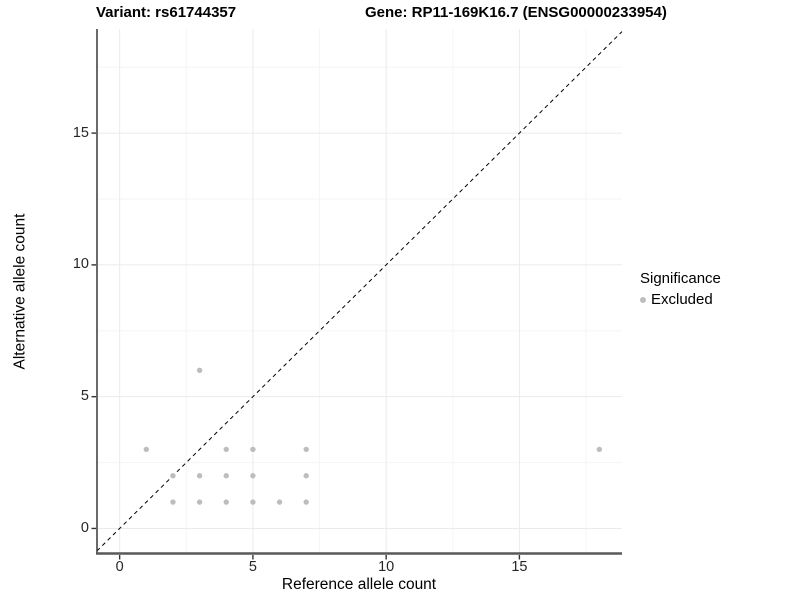 This screenshot has height=600, width=800. I want to click on legend: Significance Excluded, so click(680, 289).